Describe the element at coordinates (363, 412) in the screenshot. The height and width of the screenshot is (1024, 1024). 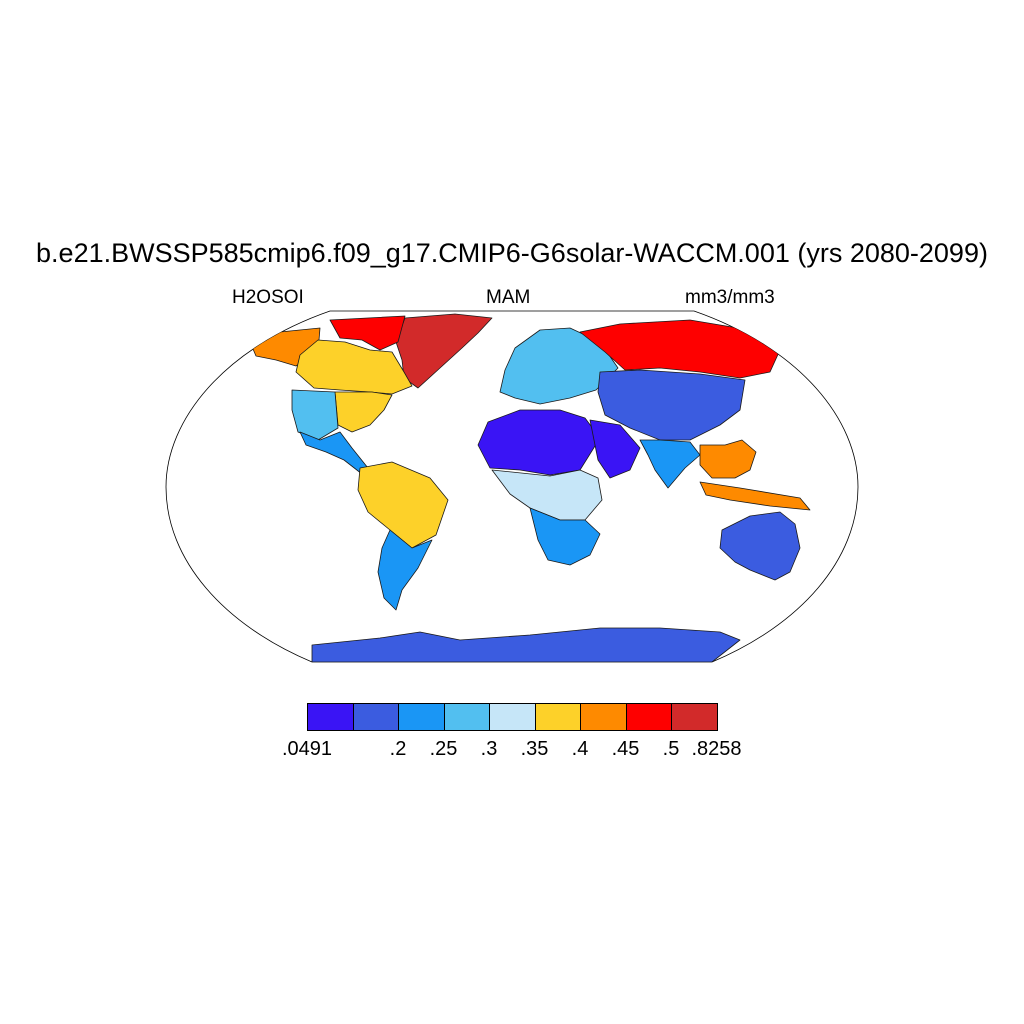
I see `region-eastern-usa` at that location.